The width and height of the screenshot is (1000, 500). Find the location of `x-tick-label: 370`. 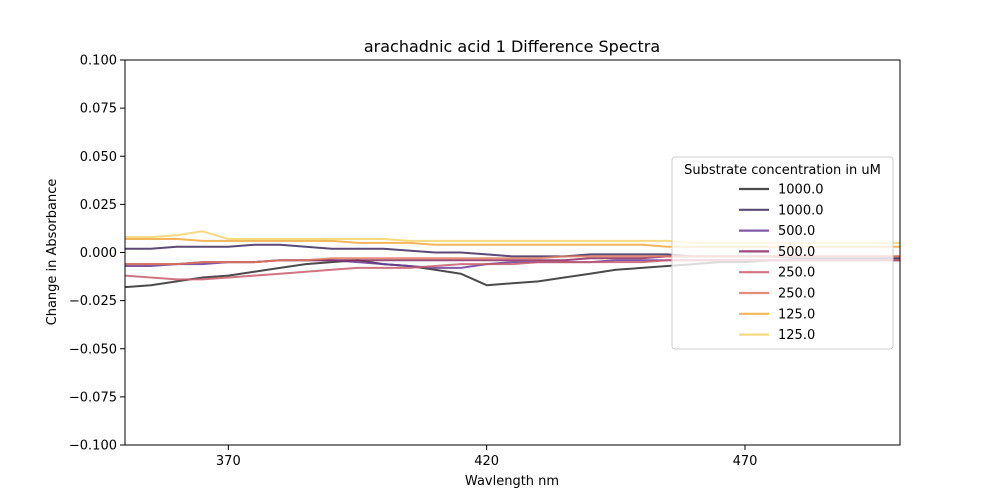

x-tick-label: 370 is located at coordinates (228, 461).